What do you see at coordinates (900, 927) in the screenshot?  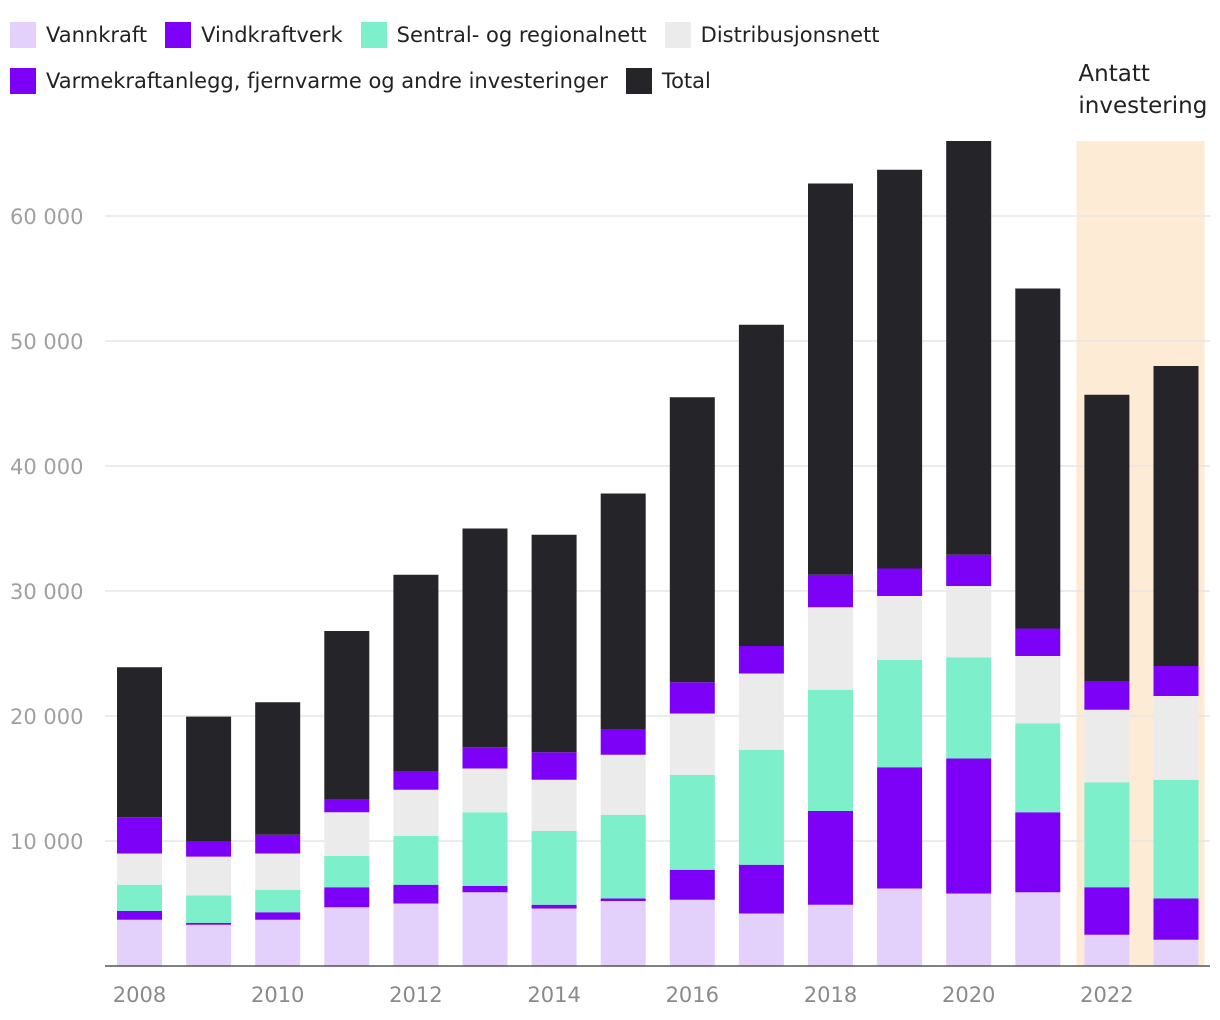 I see `bar-vannkraft-2019` at bounding box center [900, 927].